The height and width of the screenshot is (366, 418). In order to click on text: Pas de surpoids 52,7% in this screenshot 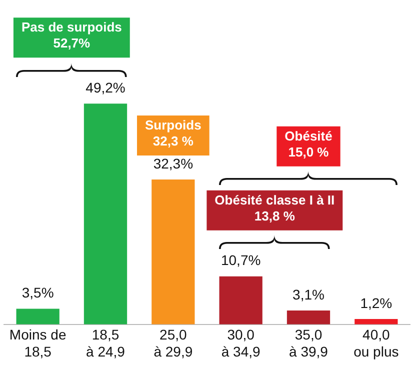, I will do `click(71, 35)`.